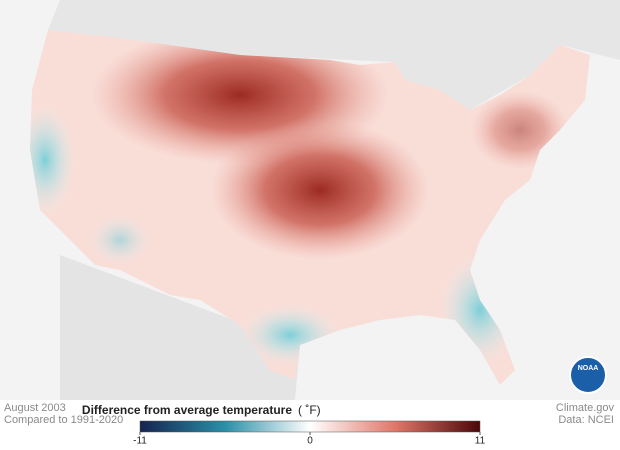 The width and height of the screenshot is (620, 450). What do you see at coordinates (140, 441) in the screenshot?
I see `colorbar-tick-label: -11` at bounding box center [140, 441].